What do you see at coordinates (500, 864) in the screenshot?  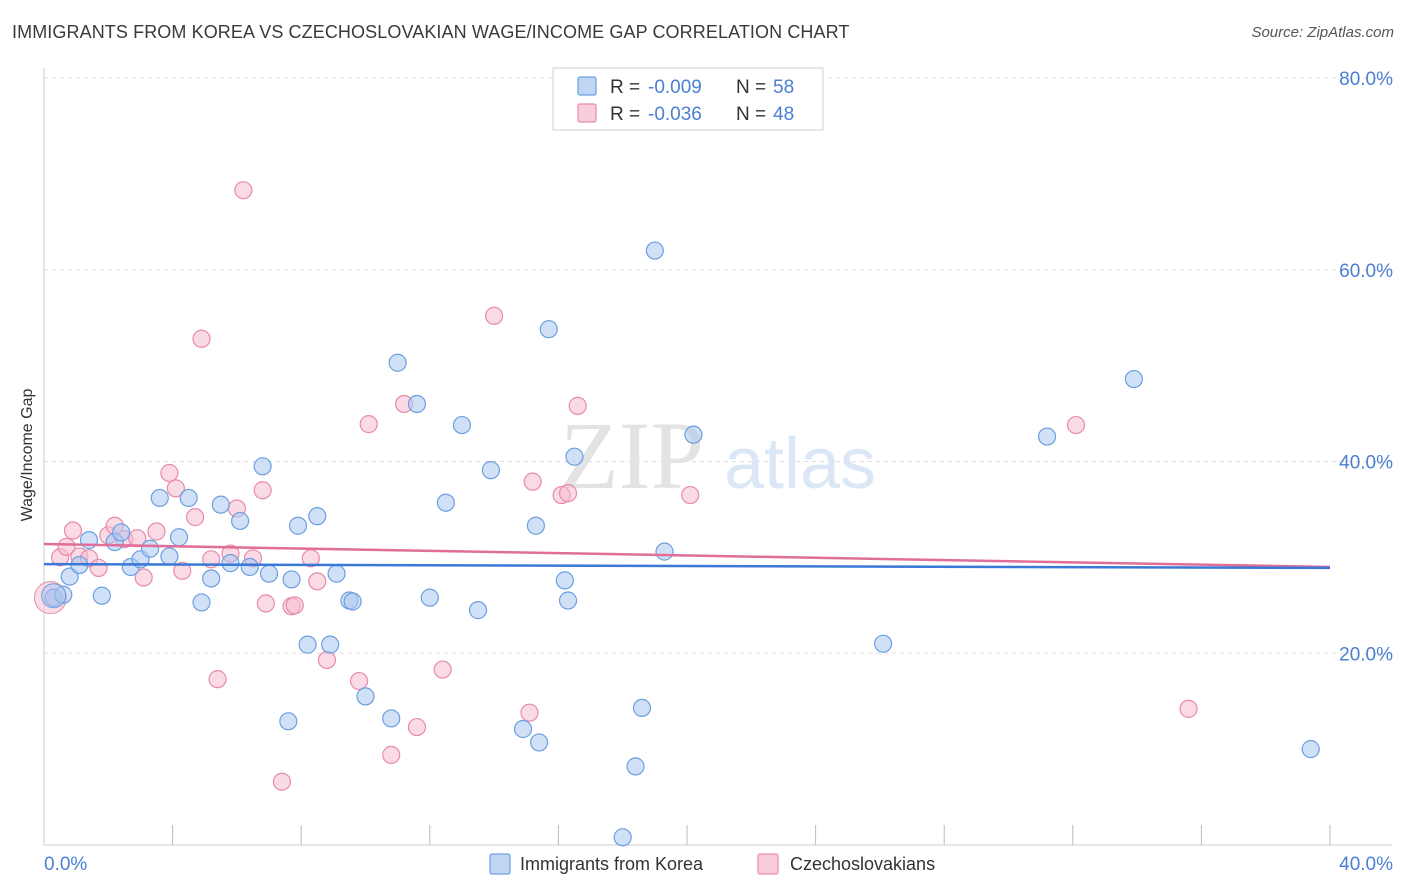 I see `series-legend-swatch-korea` at bounding box center [500, 864].